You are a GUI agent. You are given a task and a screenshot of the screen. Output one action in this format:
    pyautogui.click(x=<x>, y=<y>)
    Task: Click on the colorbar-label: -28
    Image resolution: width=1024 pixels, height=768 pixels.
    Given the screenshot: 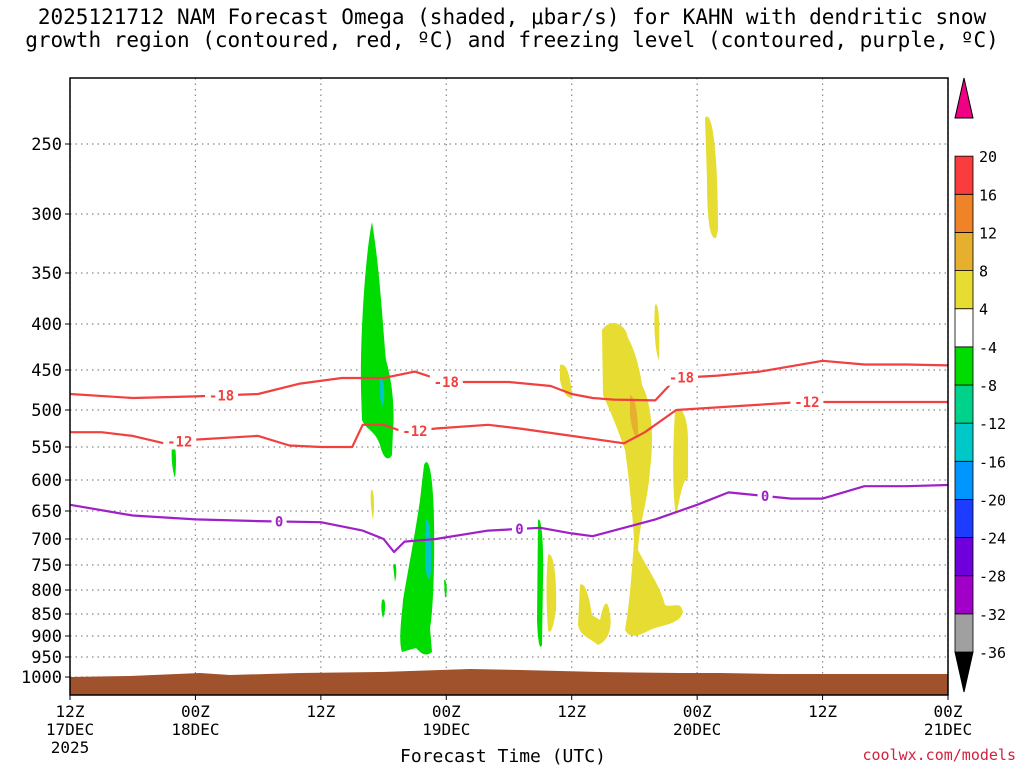 What is the action you would take?
    pyautogui.click(x=992, y=577)
    